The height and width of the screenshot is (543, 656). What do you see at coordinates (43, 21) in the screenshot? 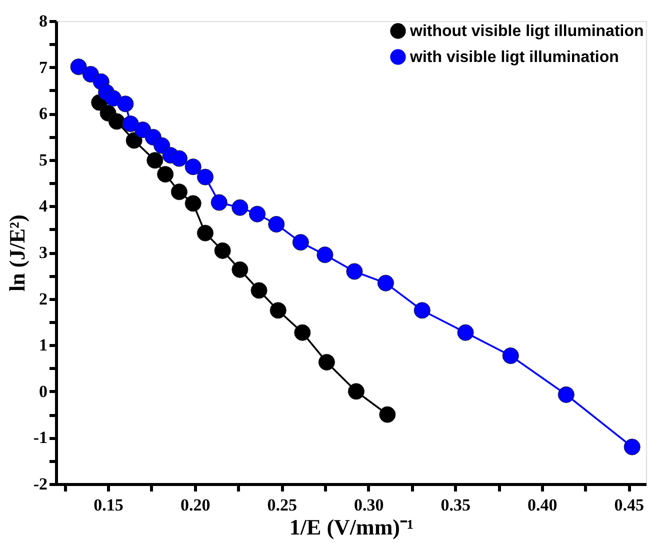
I see `y-tick-label: 8` at bounding box center [43, 21].